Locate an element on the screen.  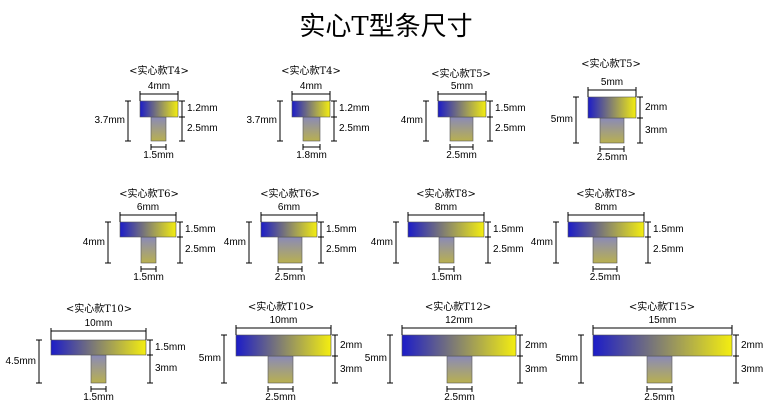
width-label: 15mm is located at coordinates (662, 320).